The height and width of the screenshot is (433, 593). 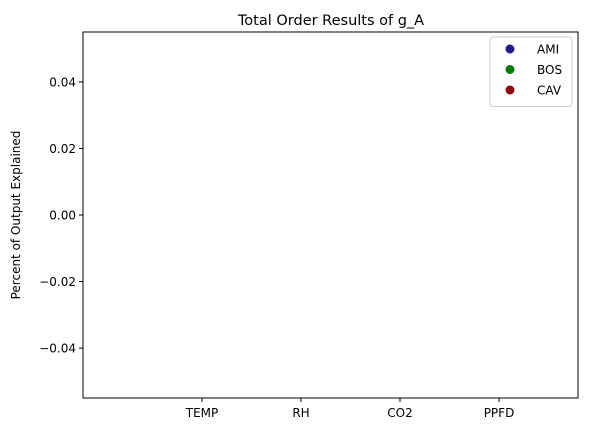 I want to click on x-tick-label: TEMP, so click(x=202, y=413).